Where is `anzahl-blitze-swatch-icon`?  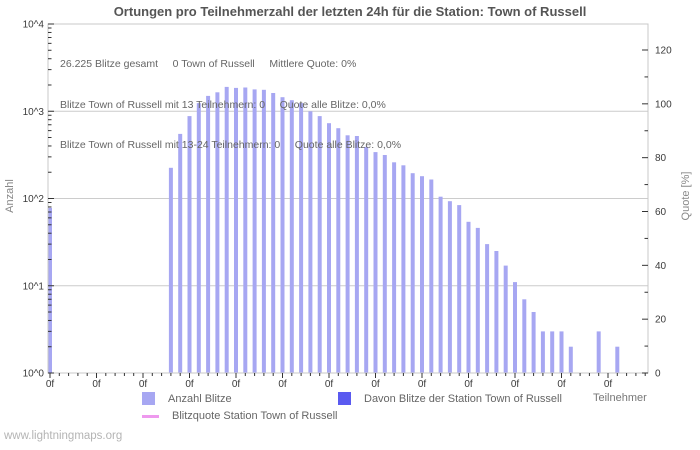 anzahl-blitze-swatch-icon is located at coordinates (148, 398).